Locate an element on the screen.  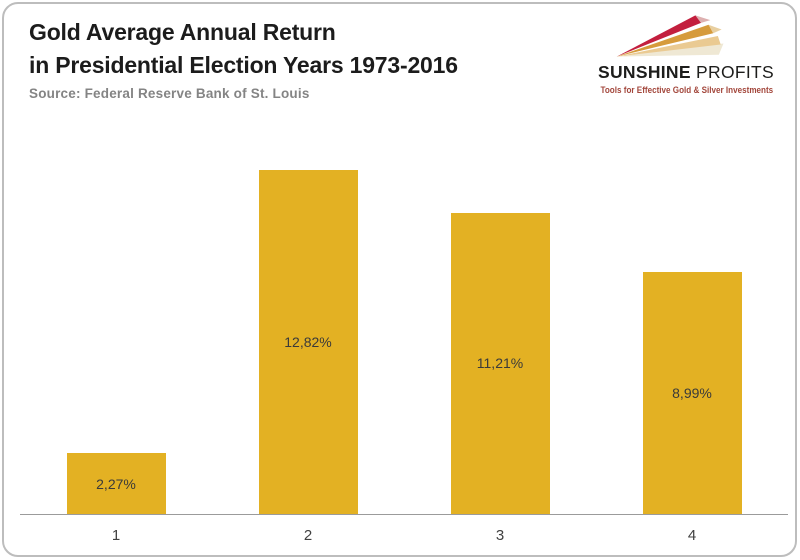
bar-1: 2,27% is located at coordinates (116, 483).